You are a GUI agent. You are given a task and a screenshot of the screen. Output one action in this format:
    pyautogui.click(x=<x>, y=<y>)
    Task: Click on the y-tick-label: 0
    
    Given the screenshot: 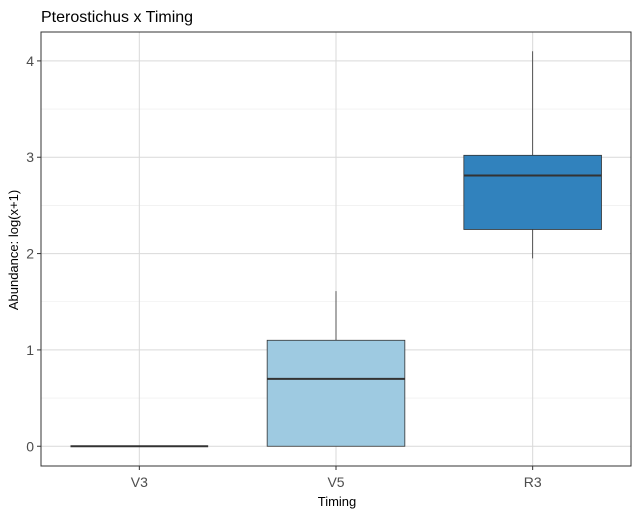 What is the action you would take?
    pyautogui.click(x=30, y=446)
    